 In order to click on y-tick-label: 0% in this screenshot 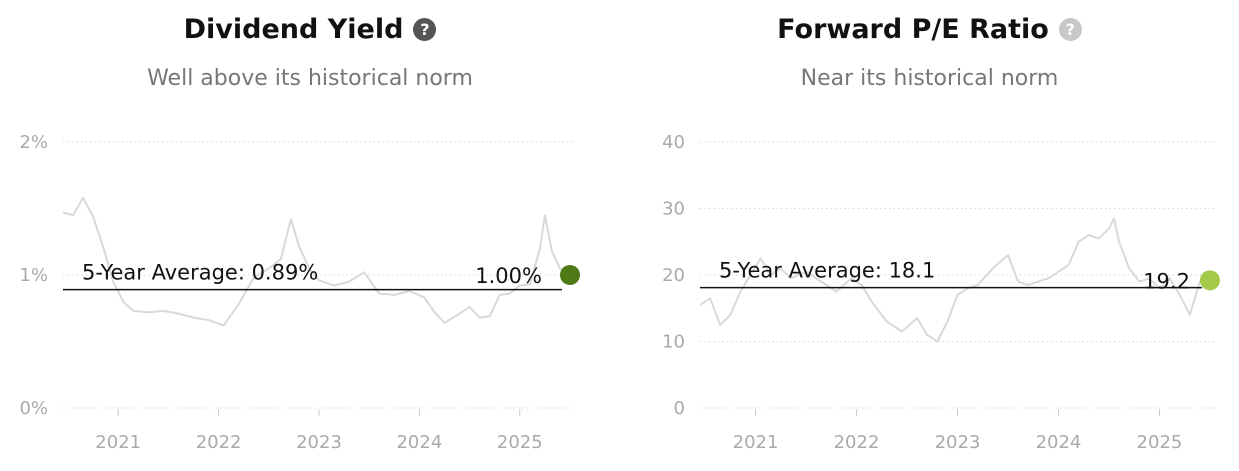, I will do `click(33, 408)`.